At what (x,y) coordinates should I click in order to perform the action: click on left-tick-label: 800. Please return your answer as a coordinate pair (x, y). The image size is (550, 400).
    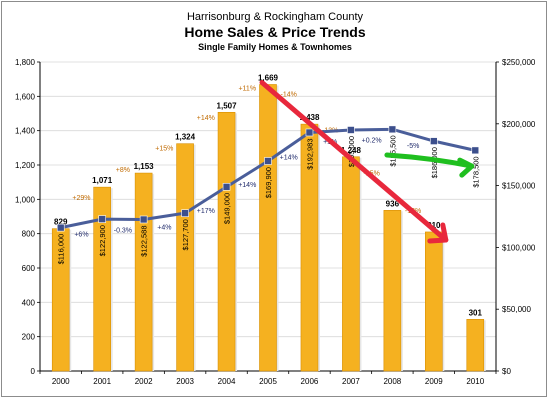
    Looking at the image, I should click on (29, 234).